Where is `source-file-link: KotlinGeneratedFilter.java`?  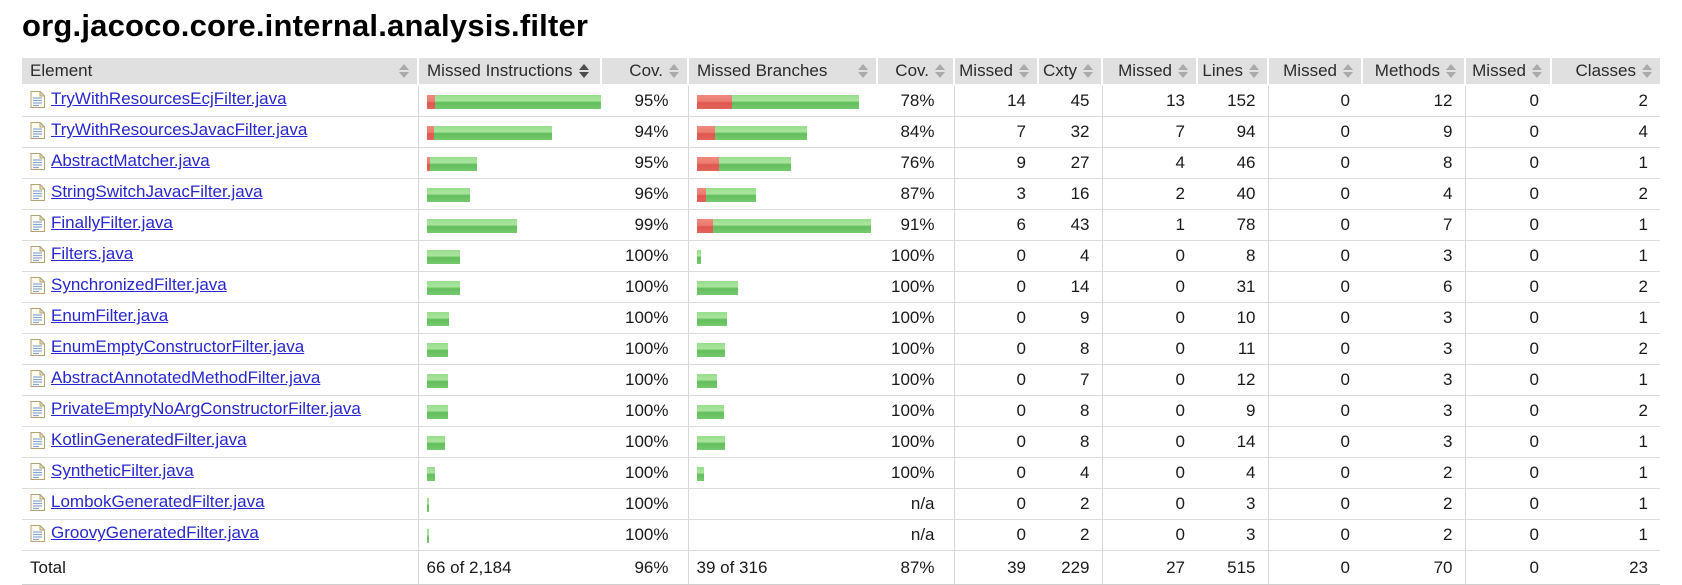
source-file-link: KotlinGeneratedFilter.java is located at coordinates (138, 440).